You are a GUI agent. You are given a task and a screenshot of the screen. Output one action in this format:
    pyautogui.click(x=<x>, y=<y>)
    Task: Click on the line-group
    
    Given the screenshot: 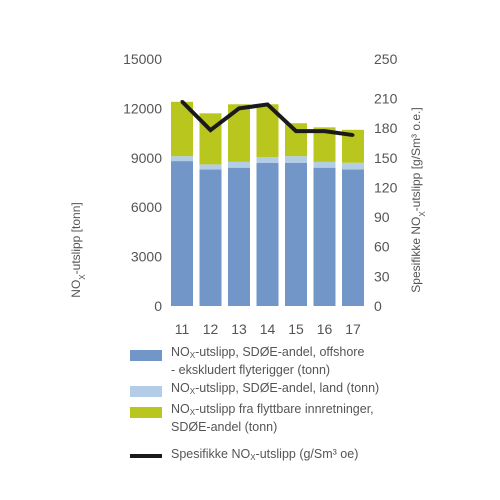 What is the action you would take?
    pyautogui.click(x=267, y=118)
    